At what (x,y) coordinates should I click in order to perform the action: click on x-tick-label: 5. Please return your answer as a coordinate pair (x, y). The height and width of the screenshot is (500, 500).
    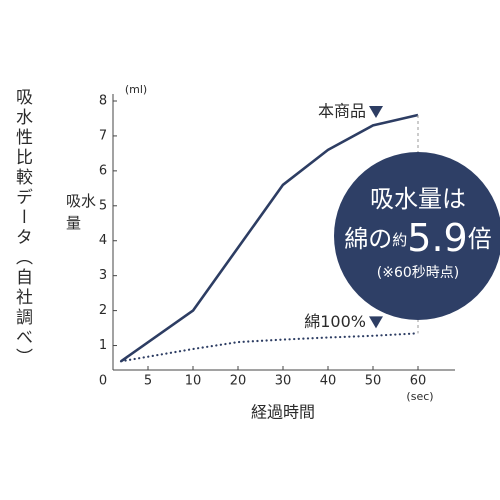
    Looking at the image, I should click on (148, 381).